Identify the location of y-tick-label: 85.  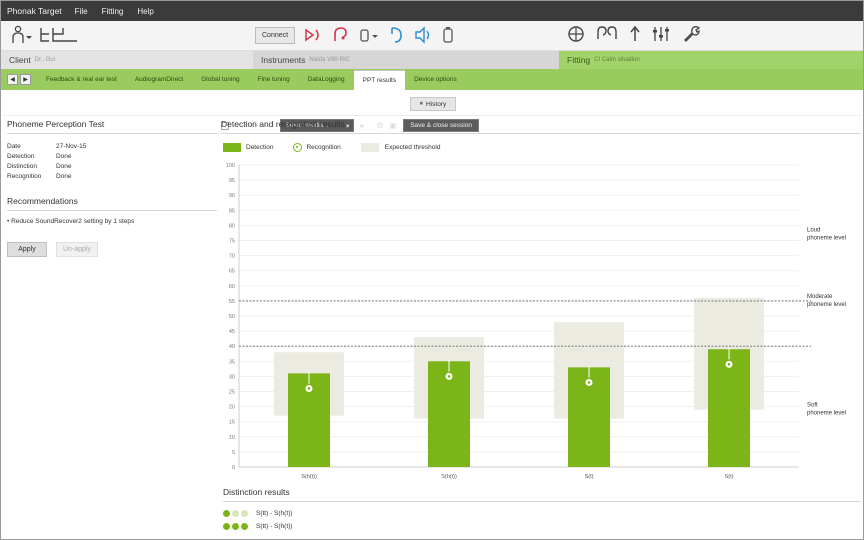
(232, 211).